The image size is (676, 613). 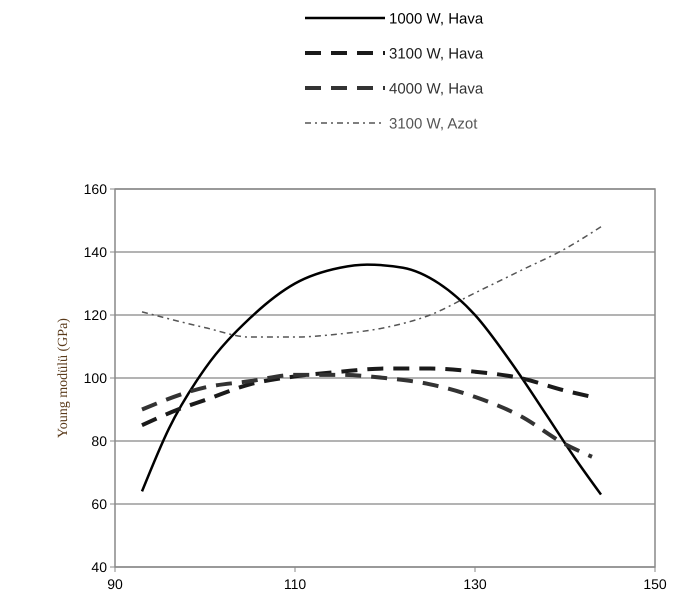 I want to click on y-tick-label: 60, so click(x=99, y=504).